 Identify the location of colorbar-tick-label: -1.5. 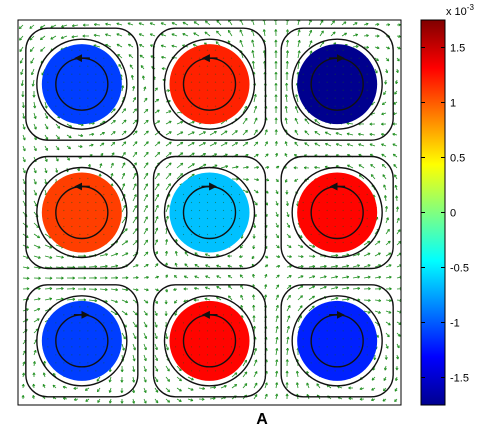
(459, 379).